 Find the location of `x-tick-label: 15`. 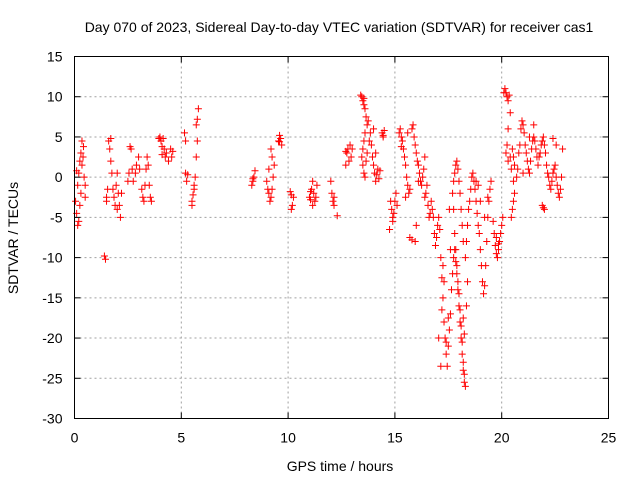

x-tick-label: 15 is located at coordinates (395, 438).